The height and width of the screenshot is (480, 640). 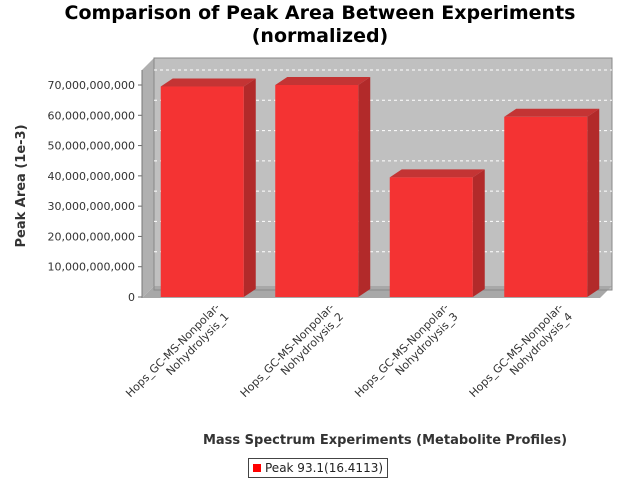 I want to click on plot-floor, so click(x=377, y=292).